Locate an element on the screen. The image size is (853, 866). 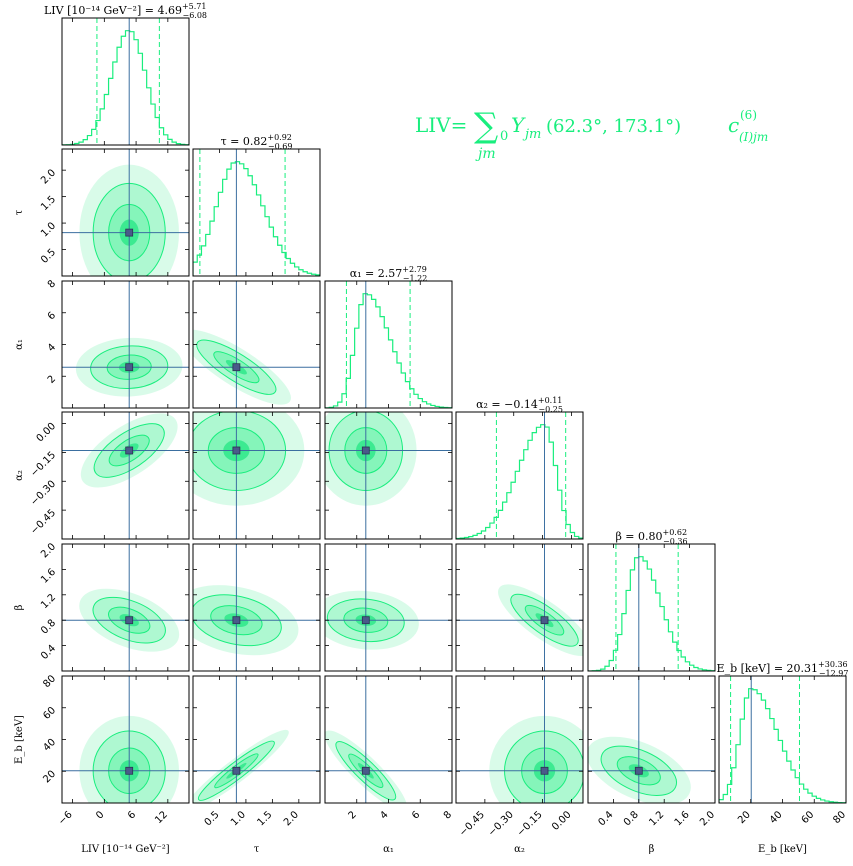
x-tick-label: 1.5 is located at coordinates (264, 818).